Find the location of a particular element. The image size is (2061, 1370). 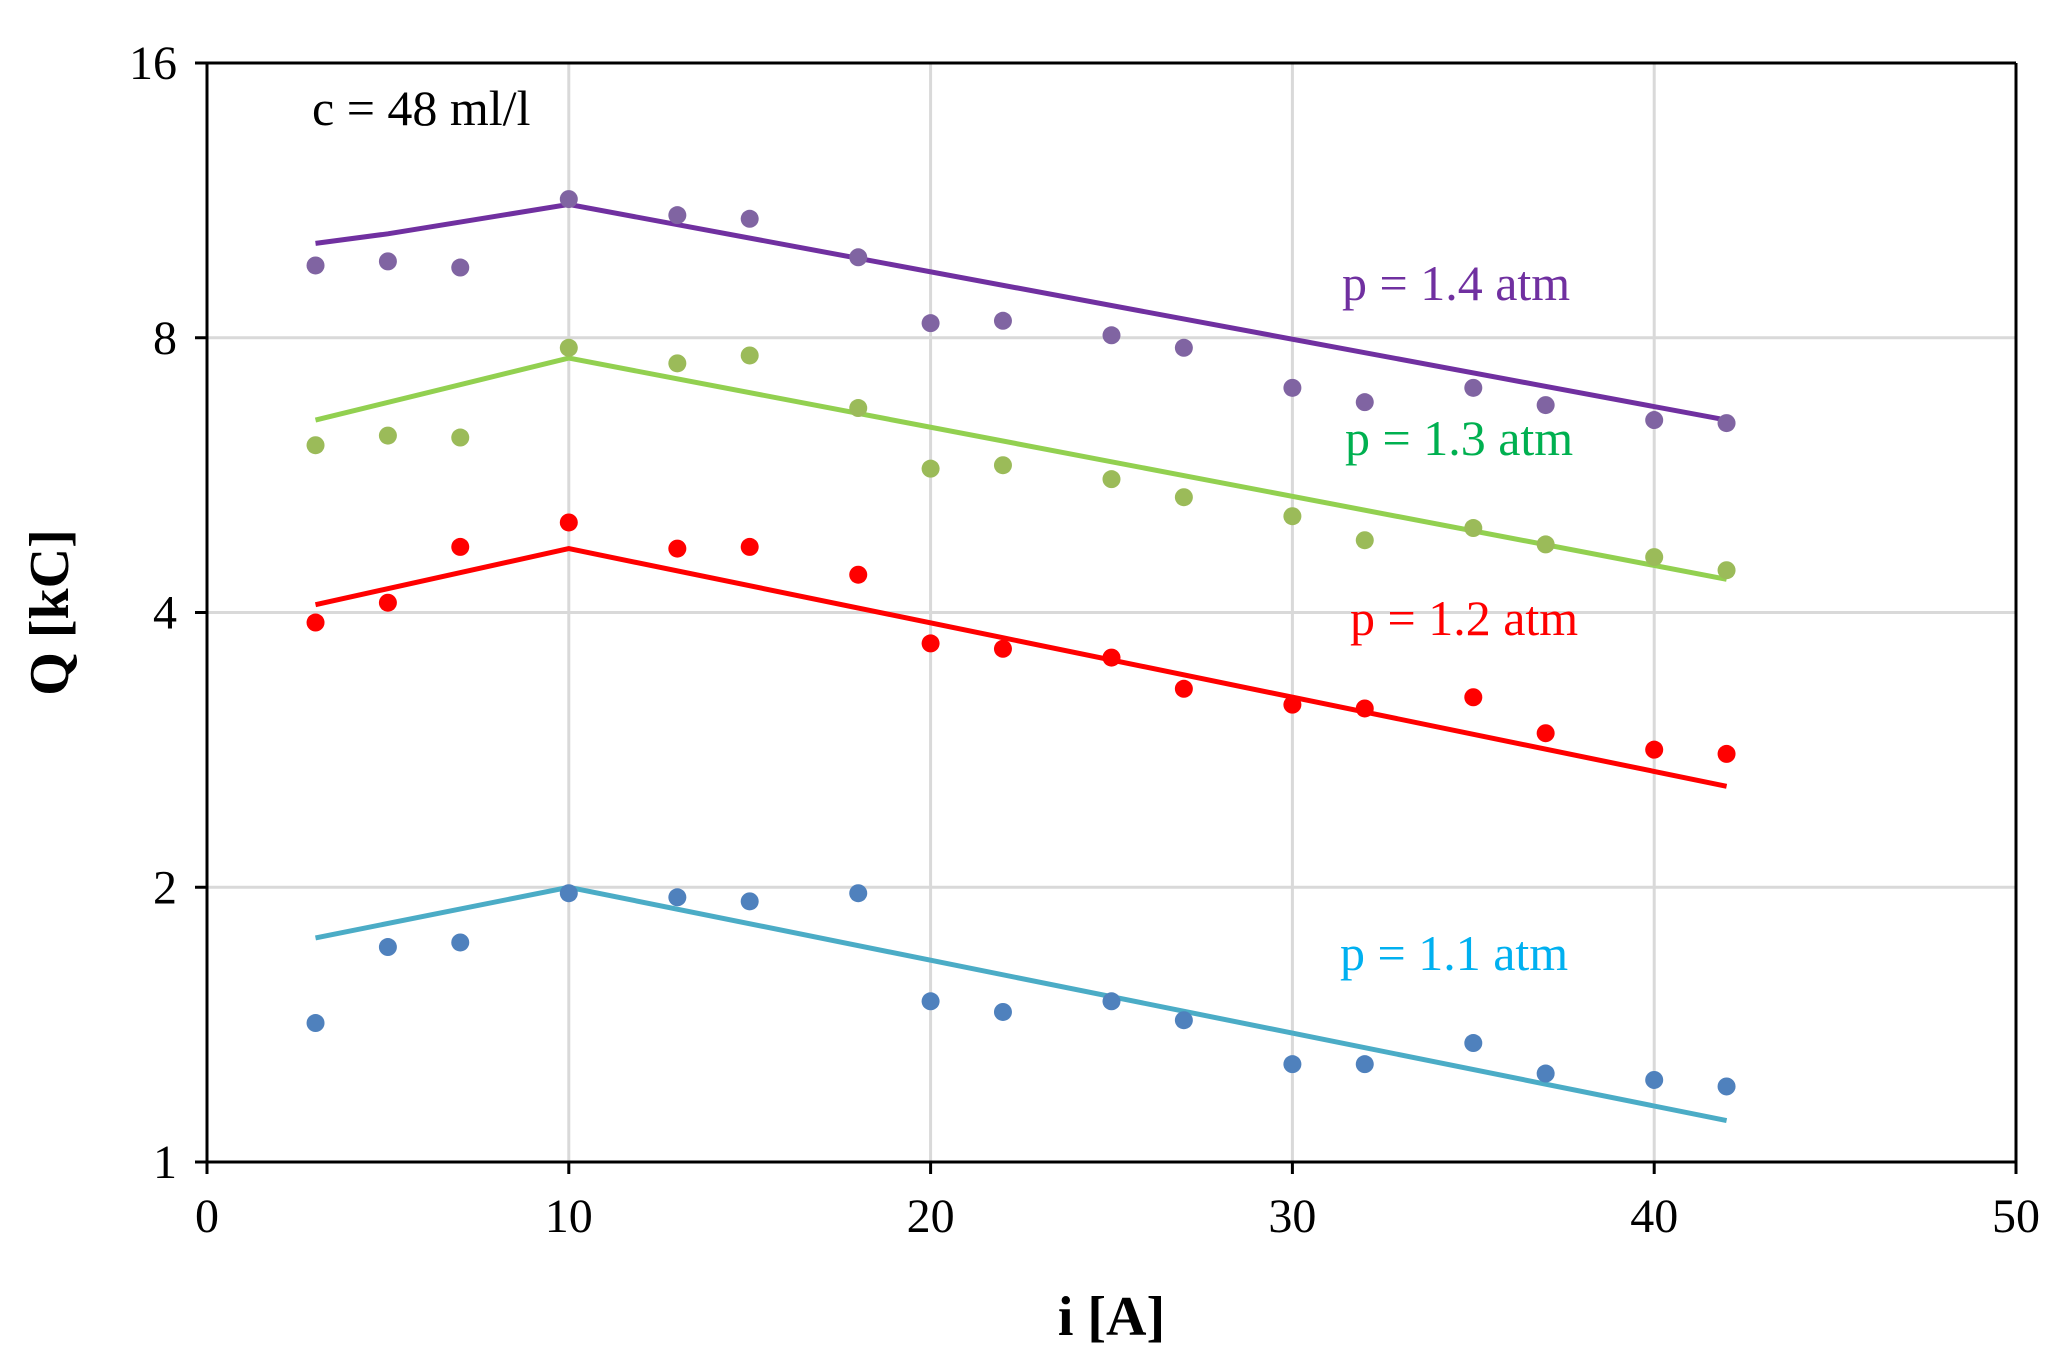

y-tick-labels: 1 2 4 8 16 is located at coordinates (153, 613).